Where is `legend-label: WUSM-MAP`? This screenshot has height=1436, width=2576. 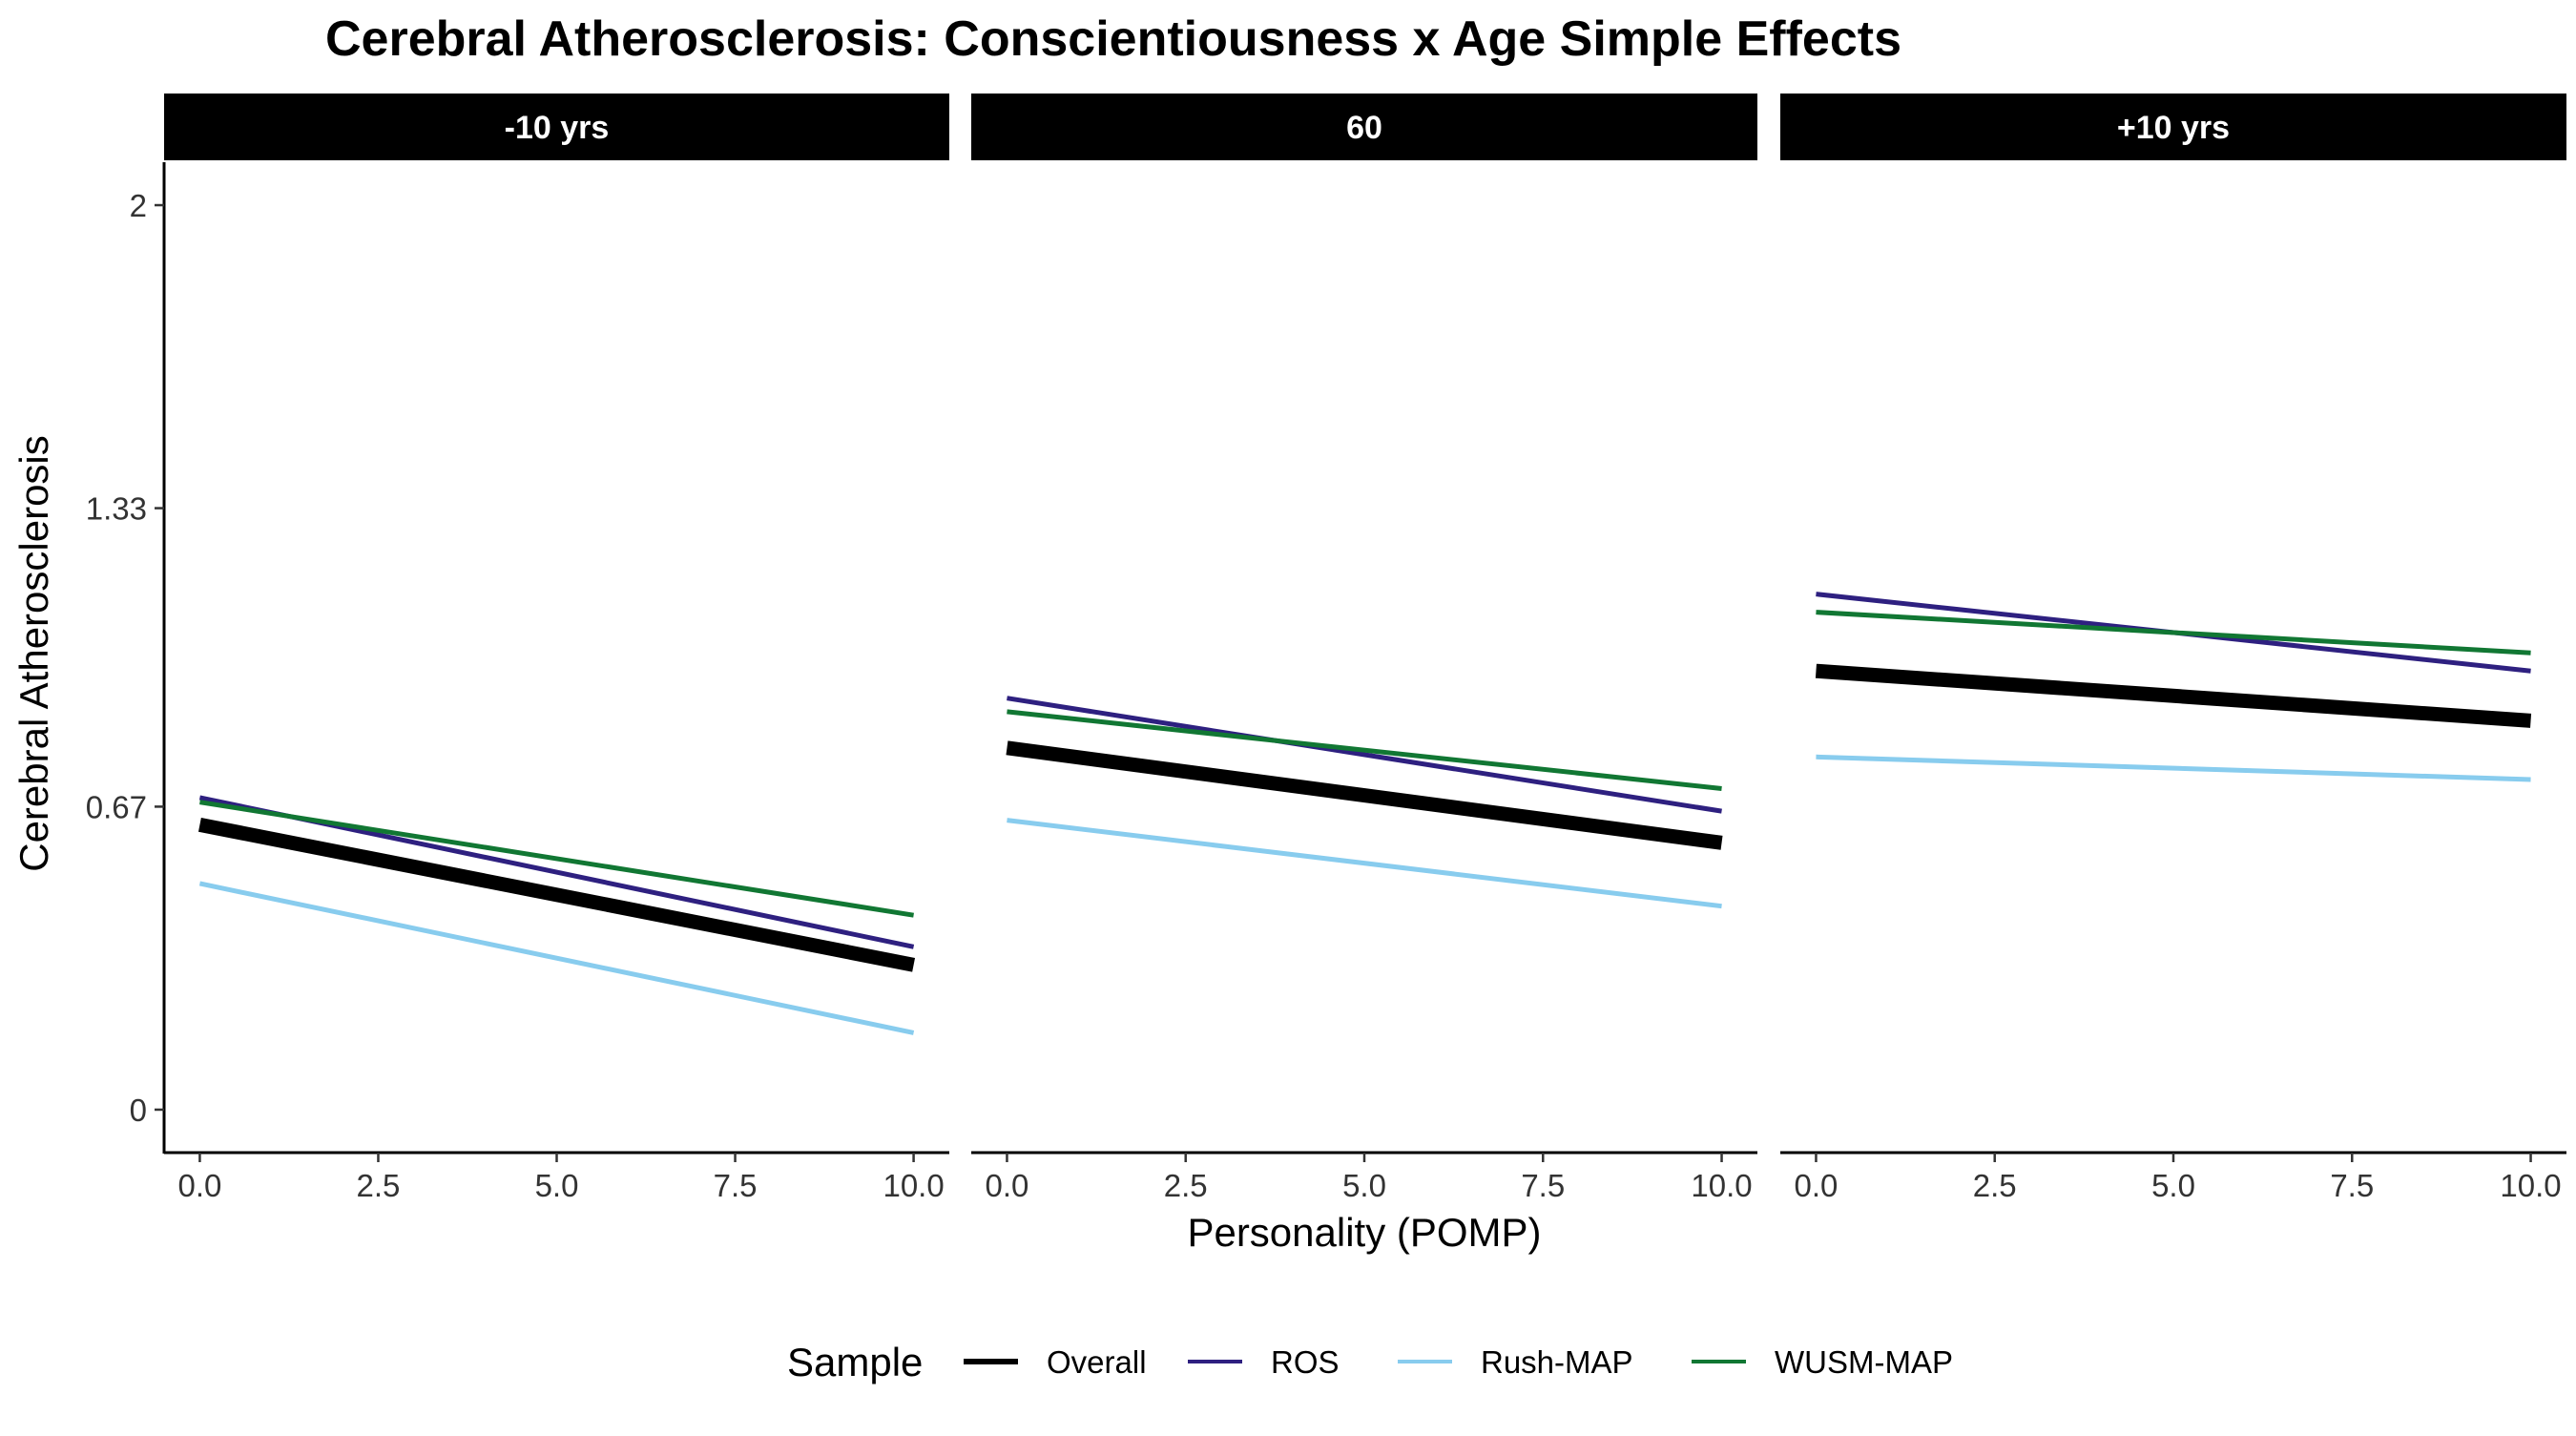
legend-label: WUSM-MAP is located at coordinates (1864, 1362).